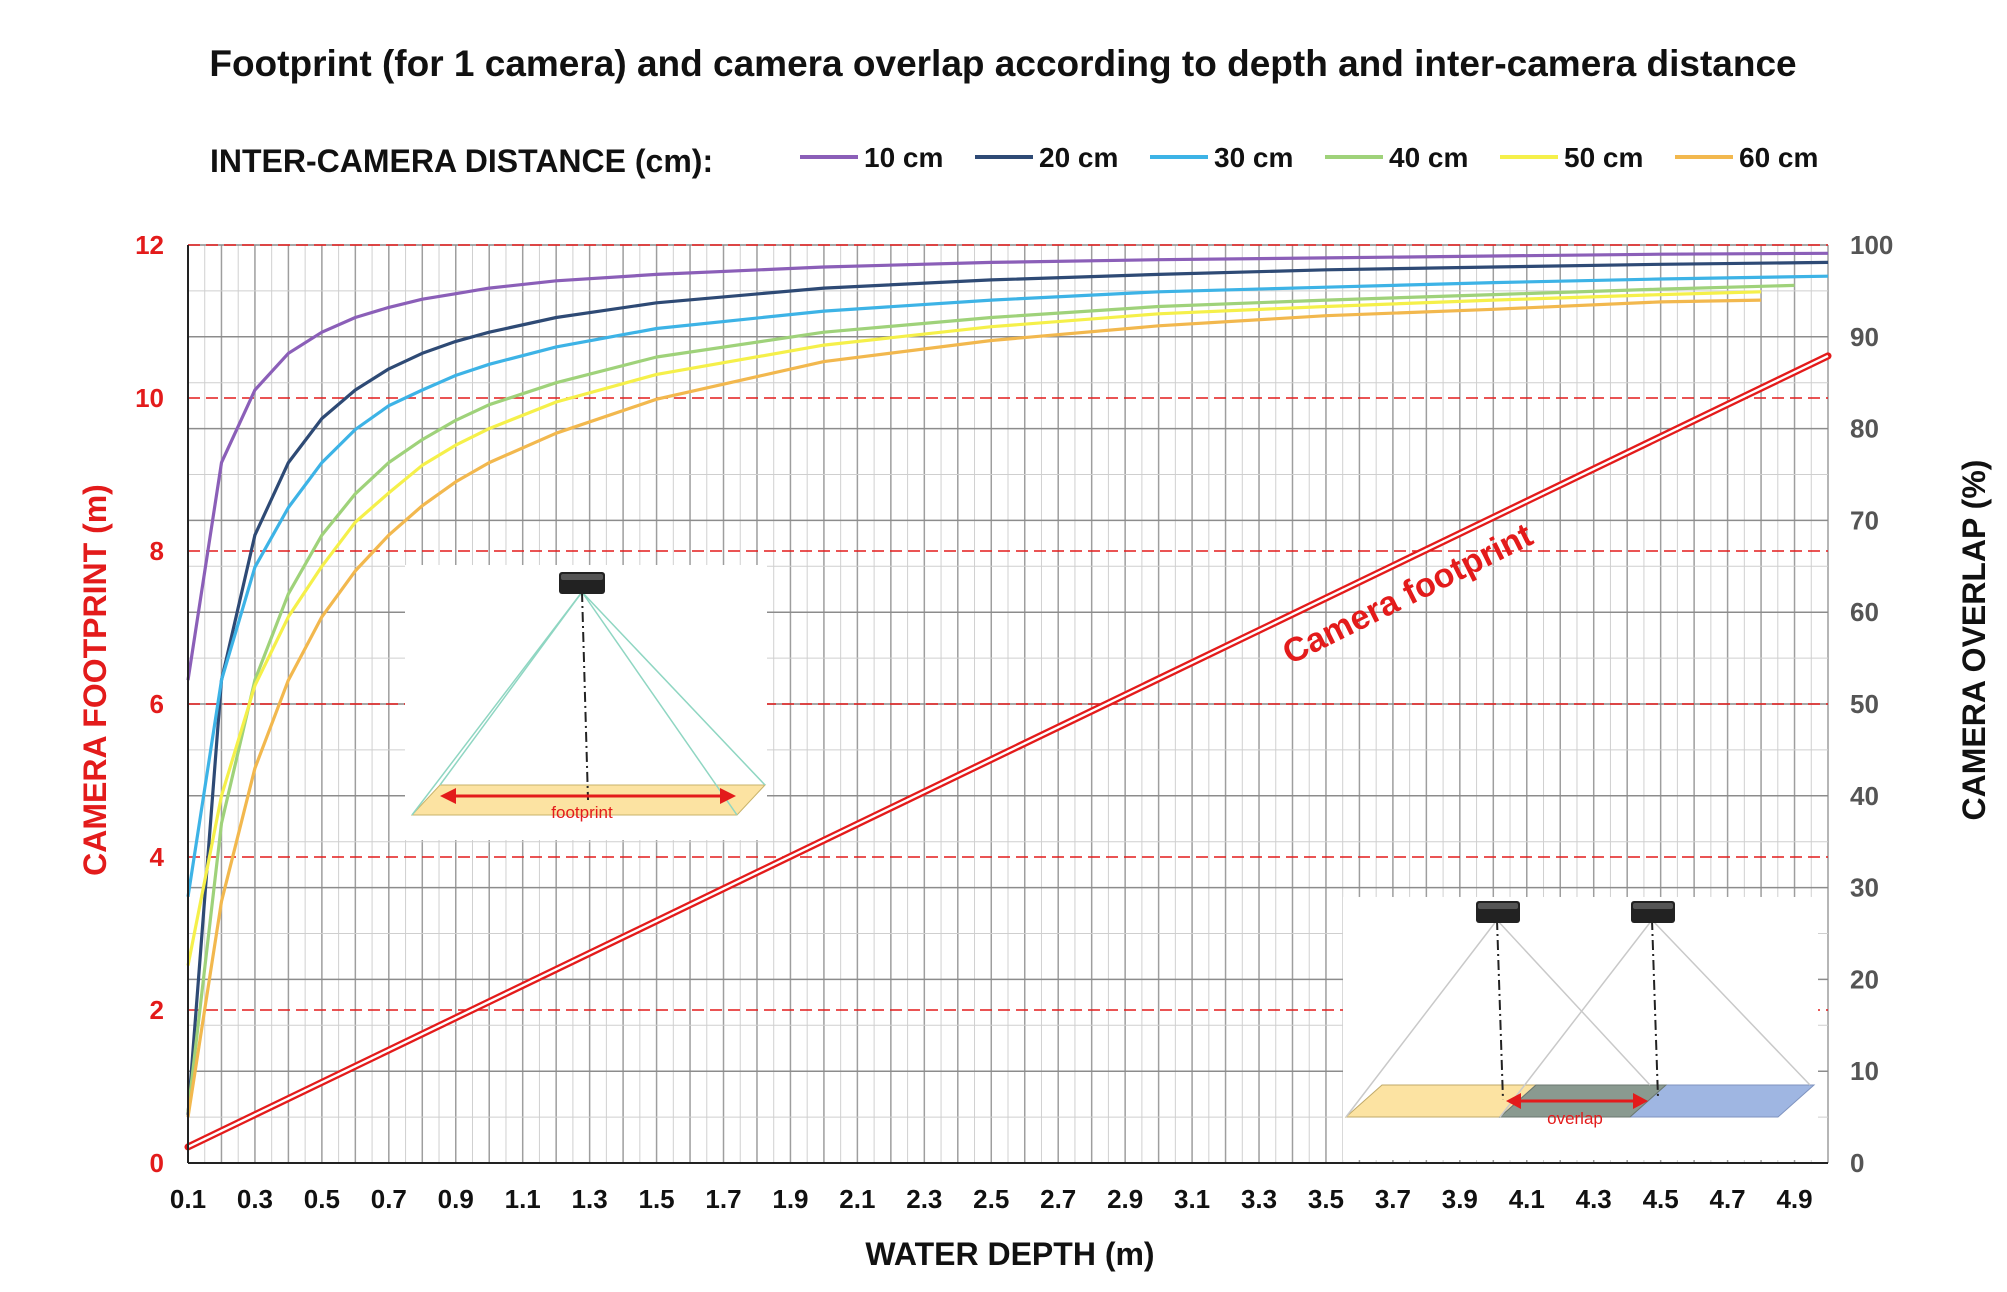  What do you see at coordinates (1864, 1071) in the screenshot?
I see `y-right-tick-label: 10` at bounding box center [1864, 1071].